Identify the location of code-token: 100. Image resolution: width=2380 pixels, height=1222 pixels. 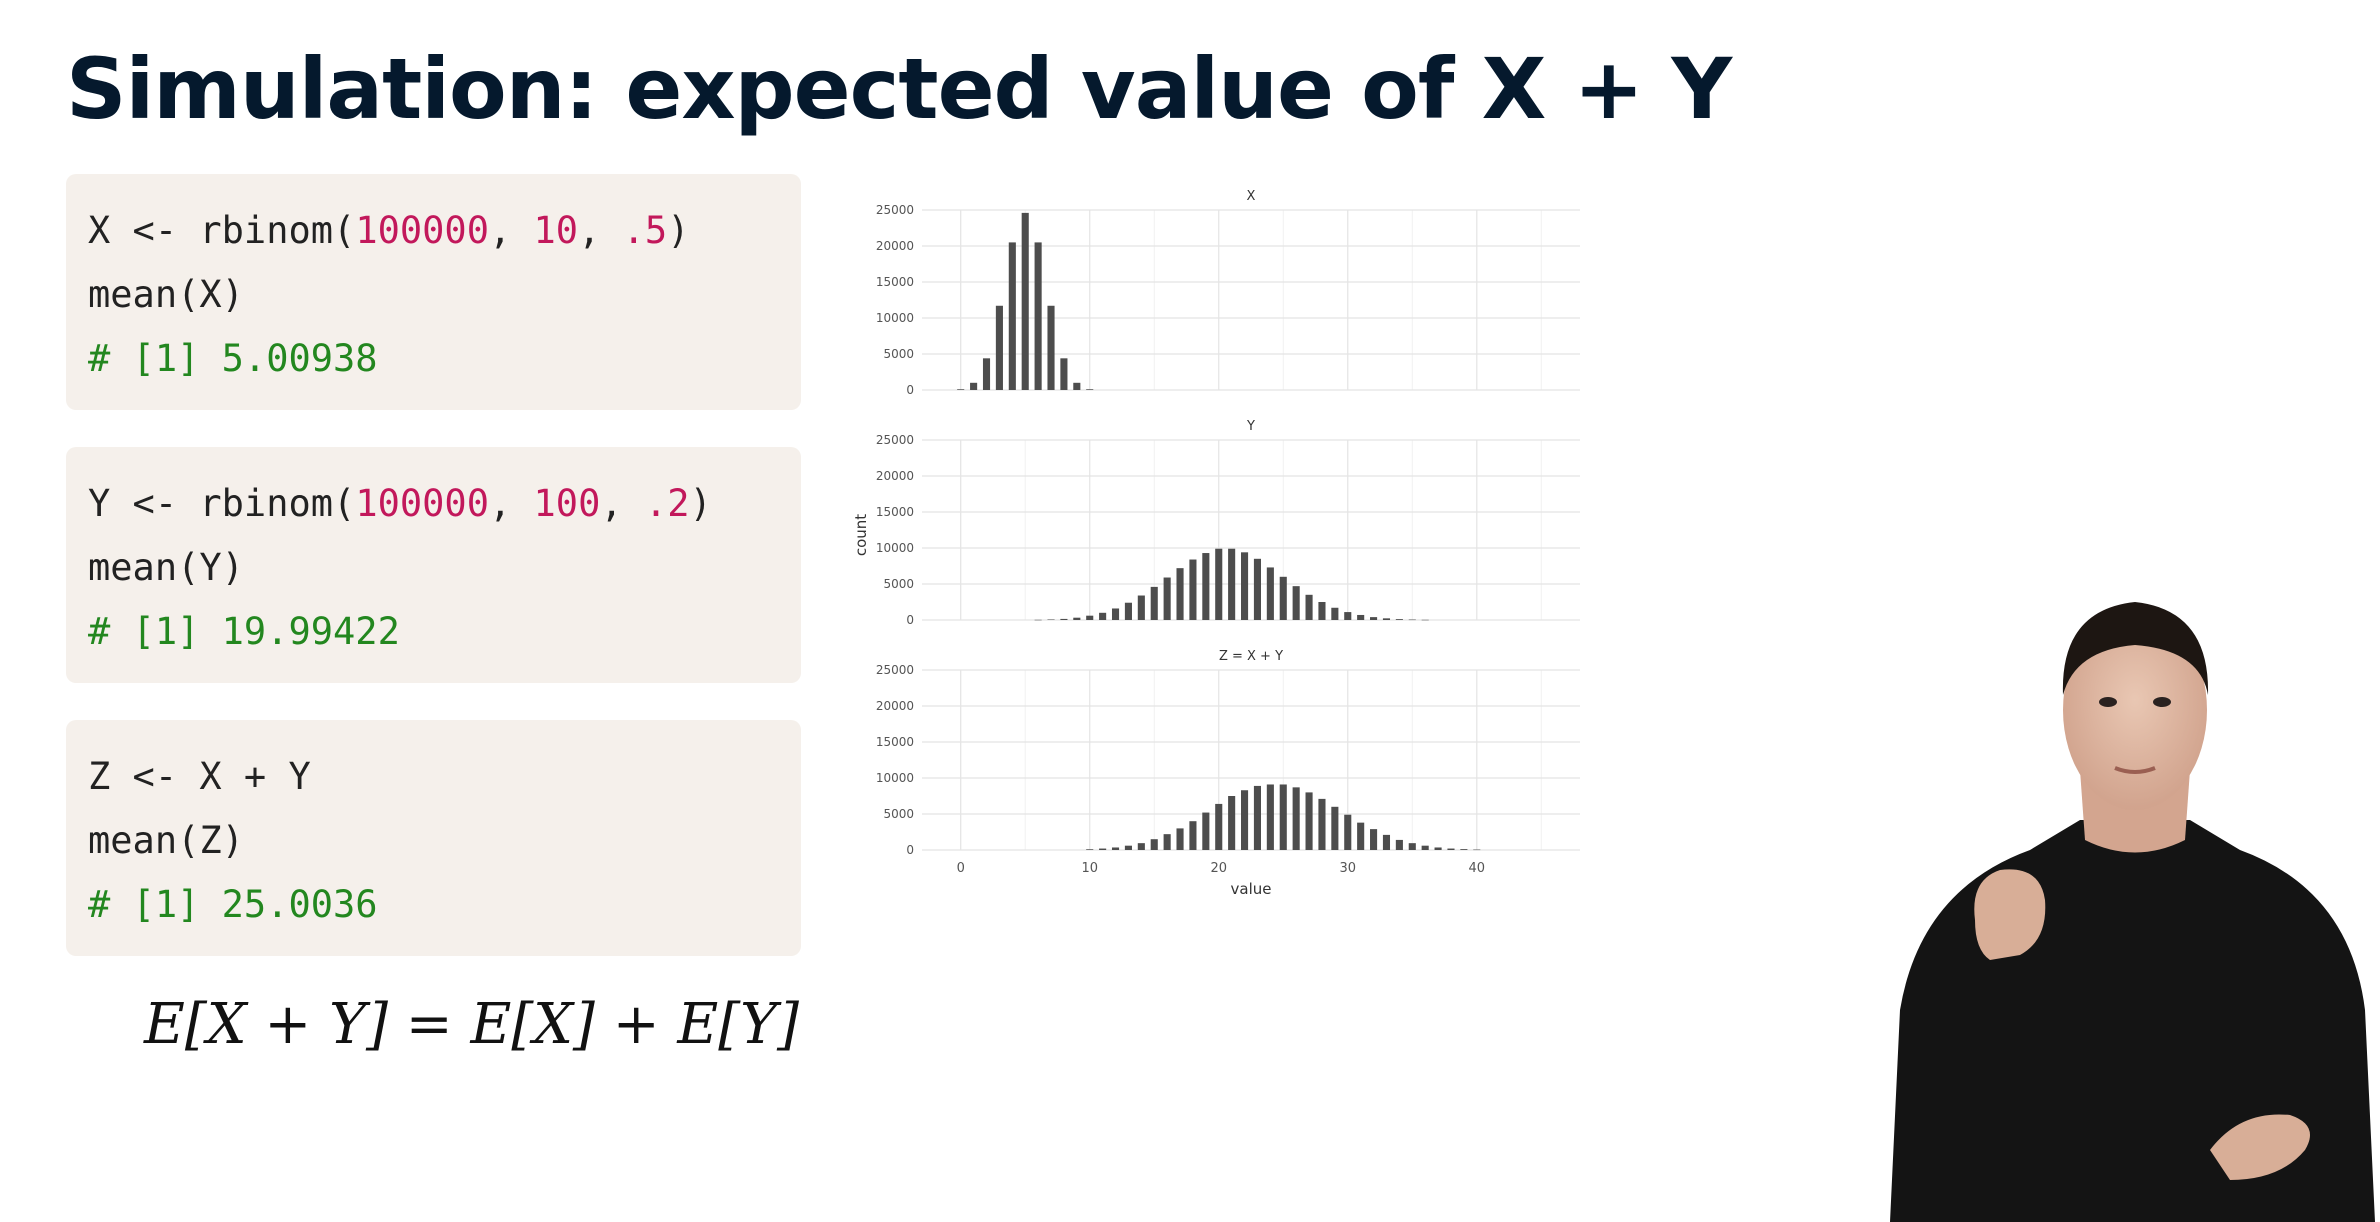
(567, 503).